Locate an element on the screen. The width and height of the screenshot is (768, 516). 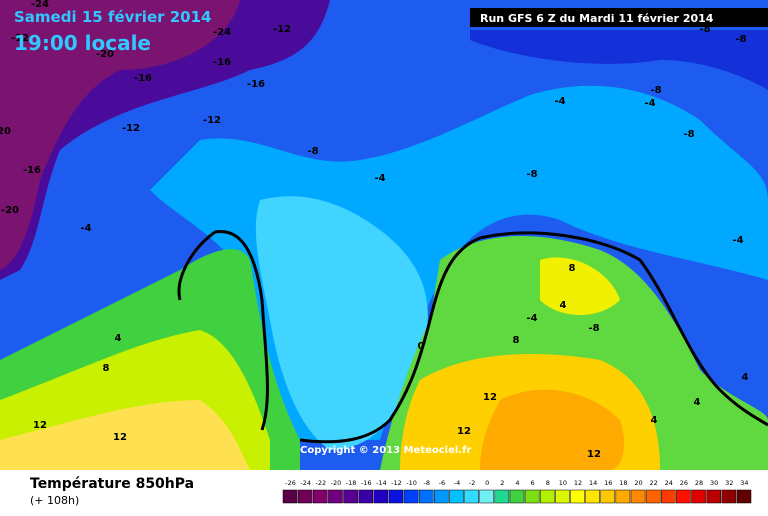
run: Run GFS 6 Z du Mardi 11 février 2014 is located at coordinates (597, 18).